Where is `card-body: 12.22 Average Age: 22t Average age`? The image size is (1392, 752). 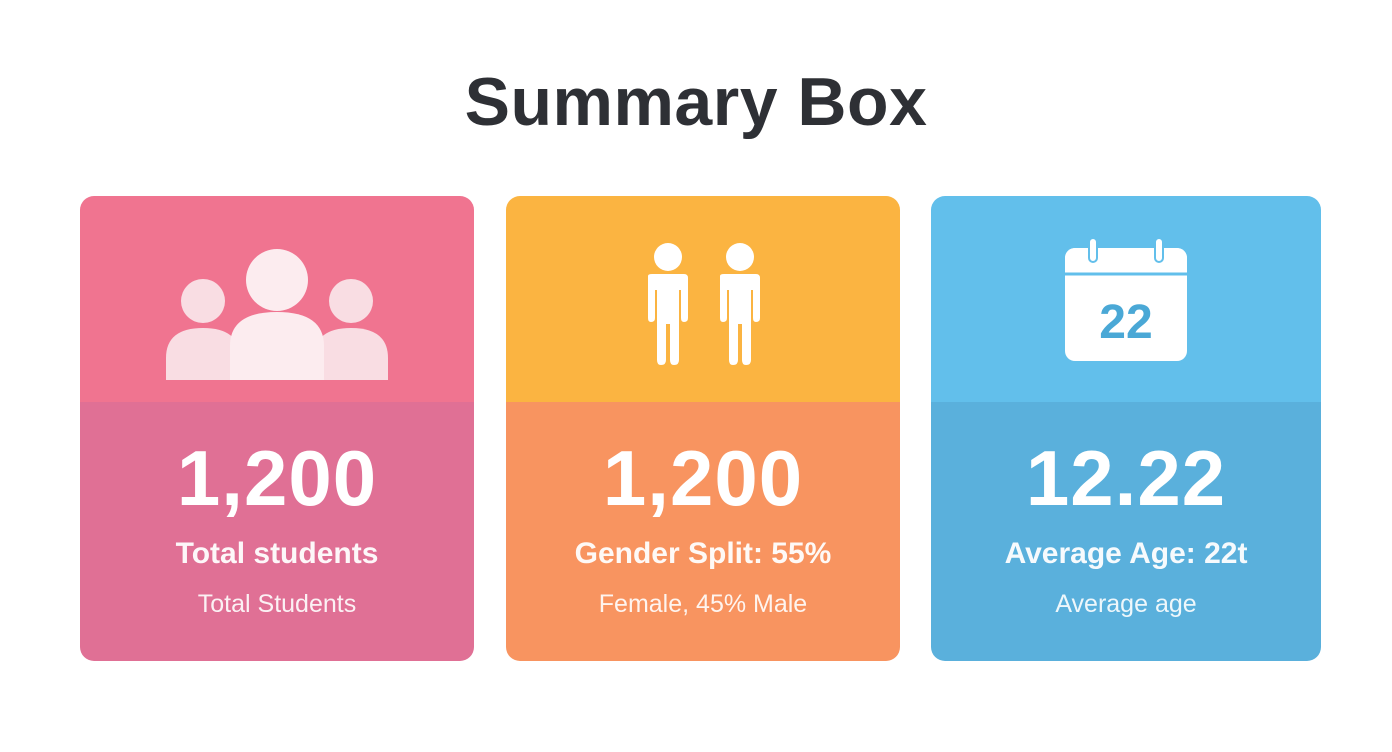
card-body: 12.22 Average Age: 22t Average age is located at coordinates (1126, 531).